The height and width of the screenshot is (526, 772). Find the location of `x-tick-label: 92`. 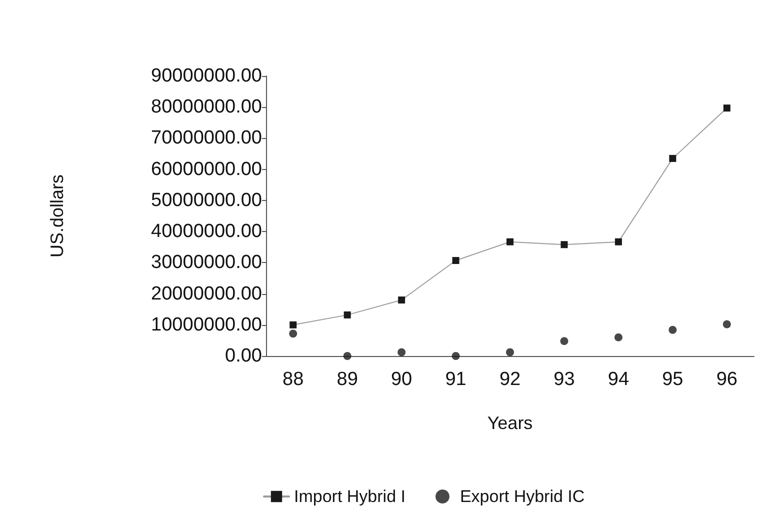

x-tick-label: 92 is located at coordinates (510, 379).